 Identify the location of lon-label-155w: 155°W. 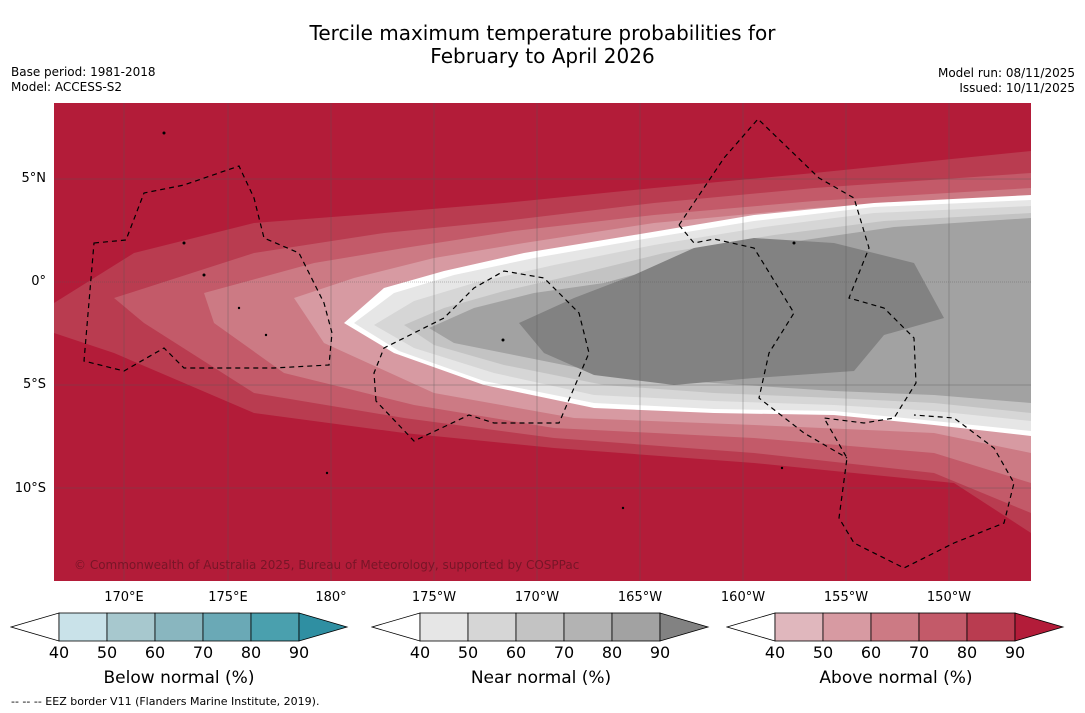
(846, 597).